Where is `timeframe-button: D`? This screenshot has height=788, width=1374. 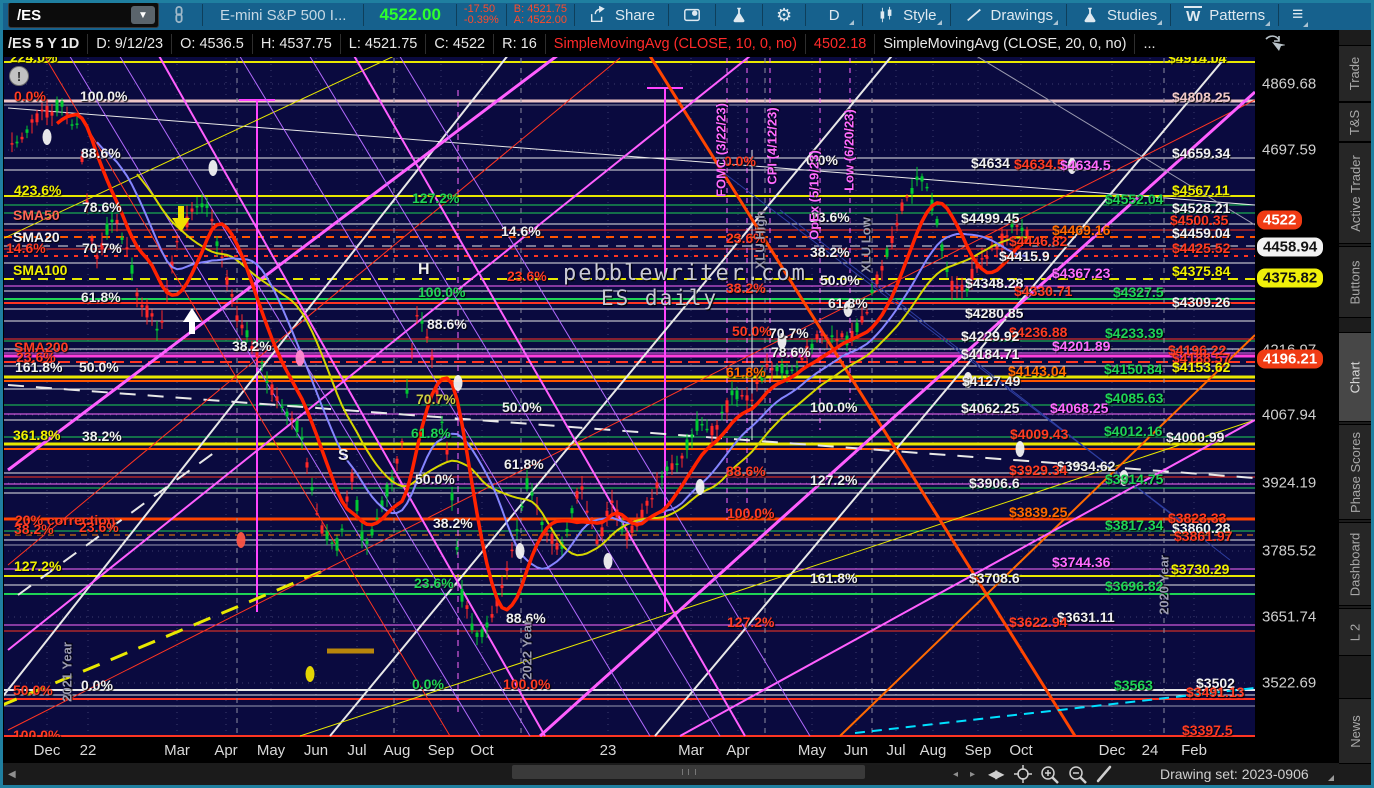 timeframe-button: D is located at coordinates (834, 15).